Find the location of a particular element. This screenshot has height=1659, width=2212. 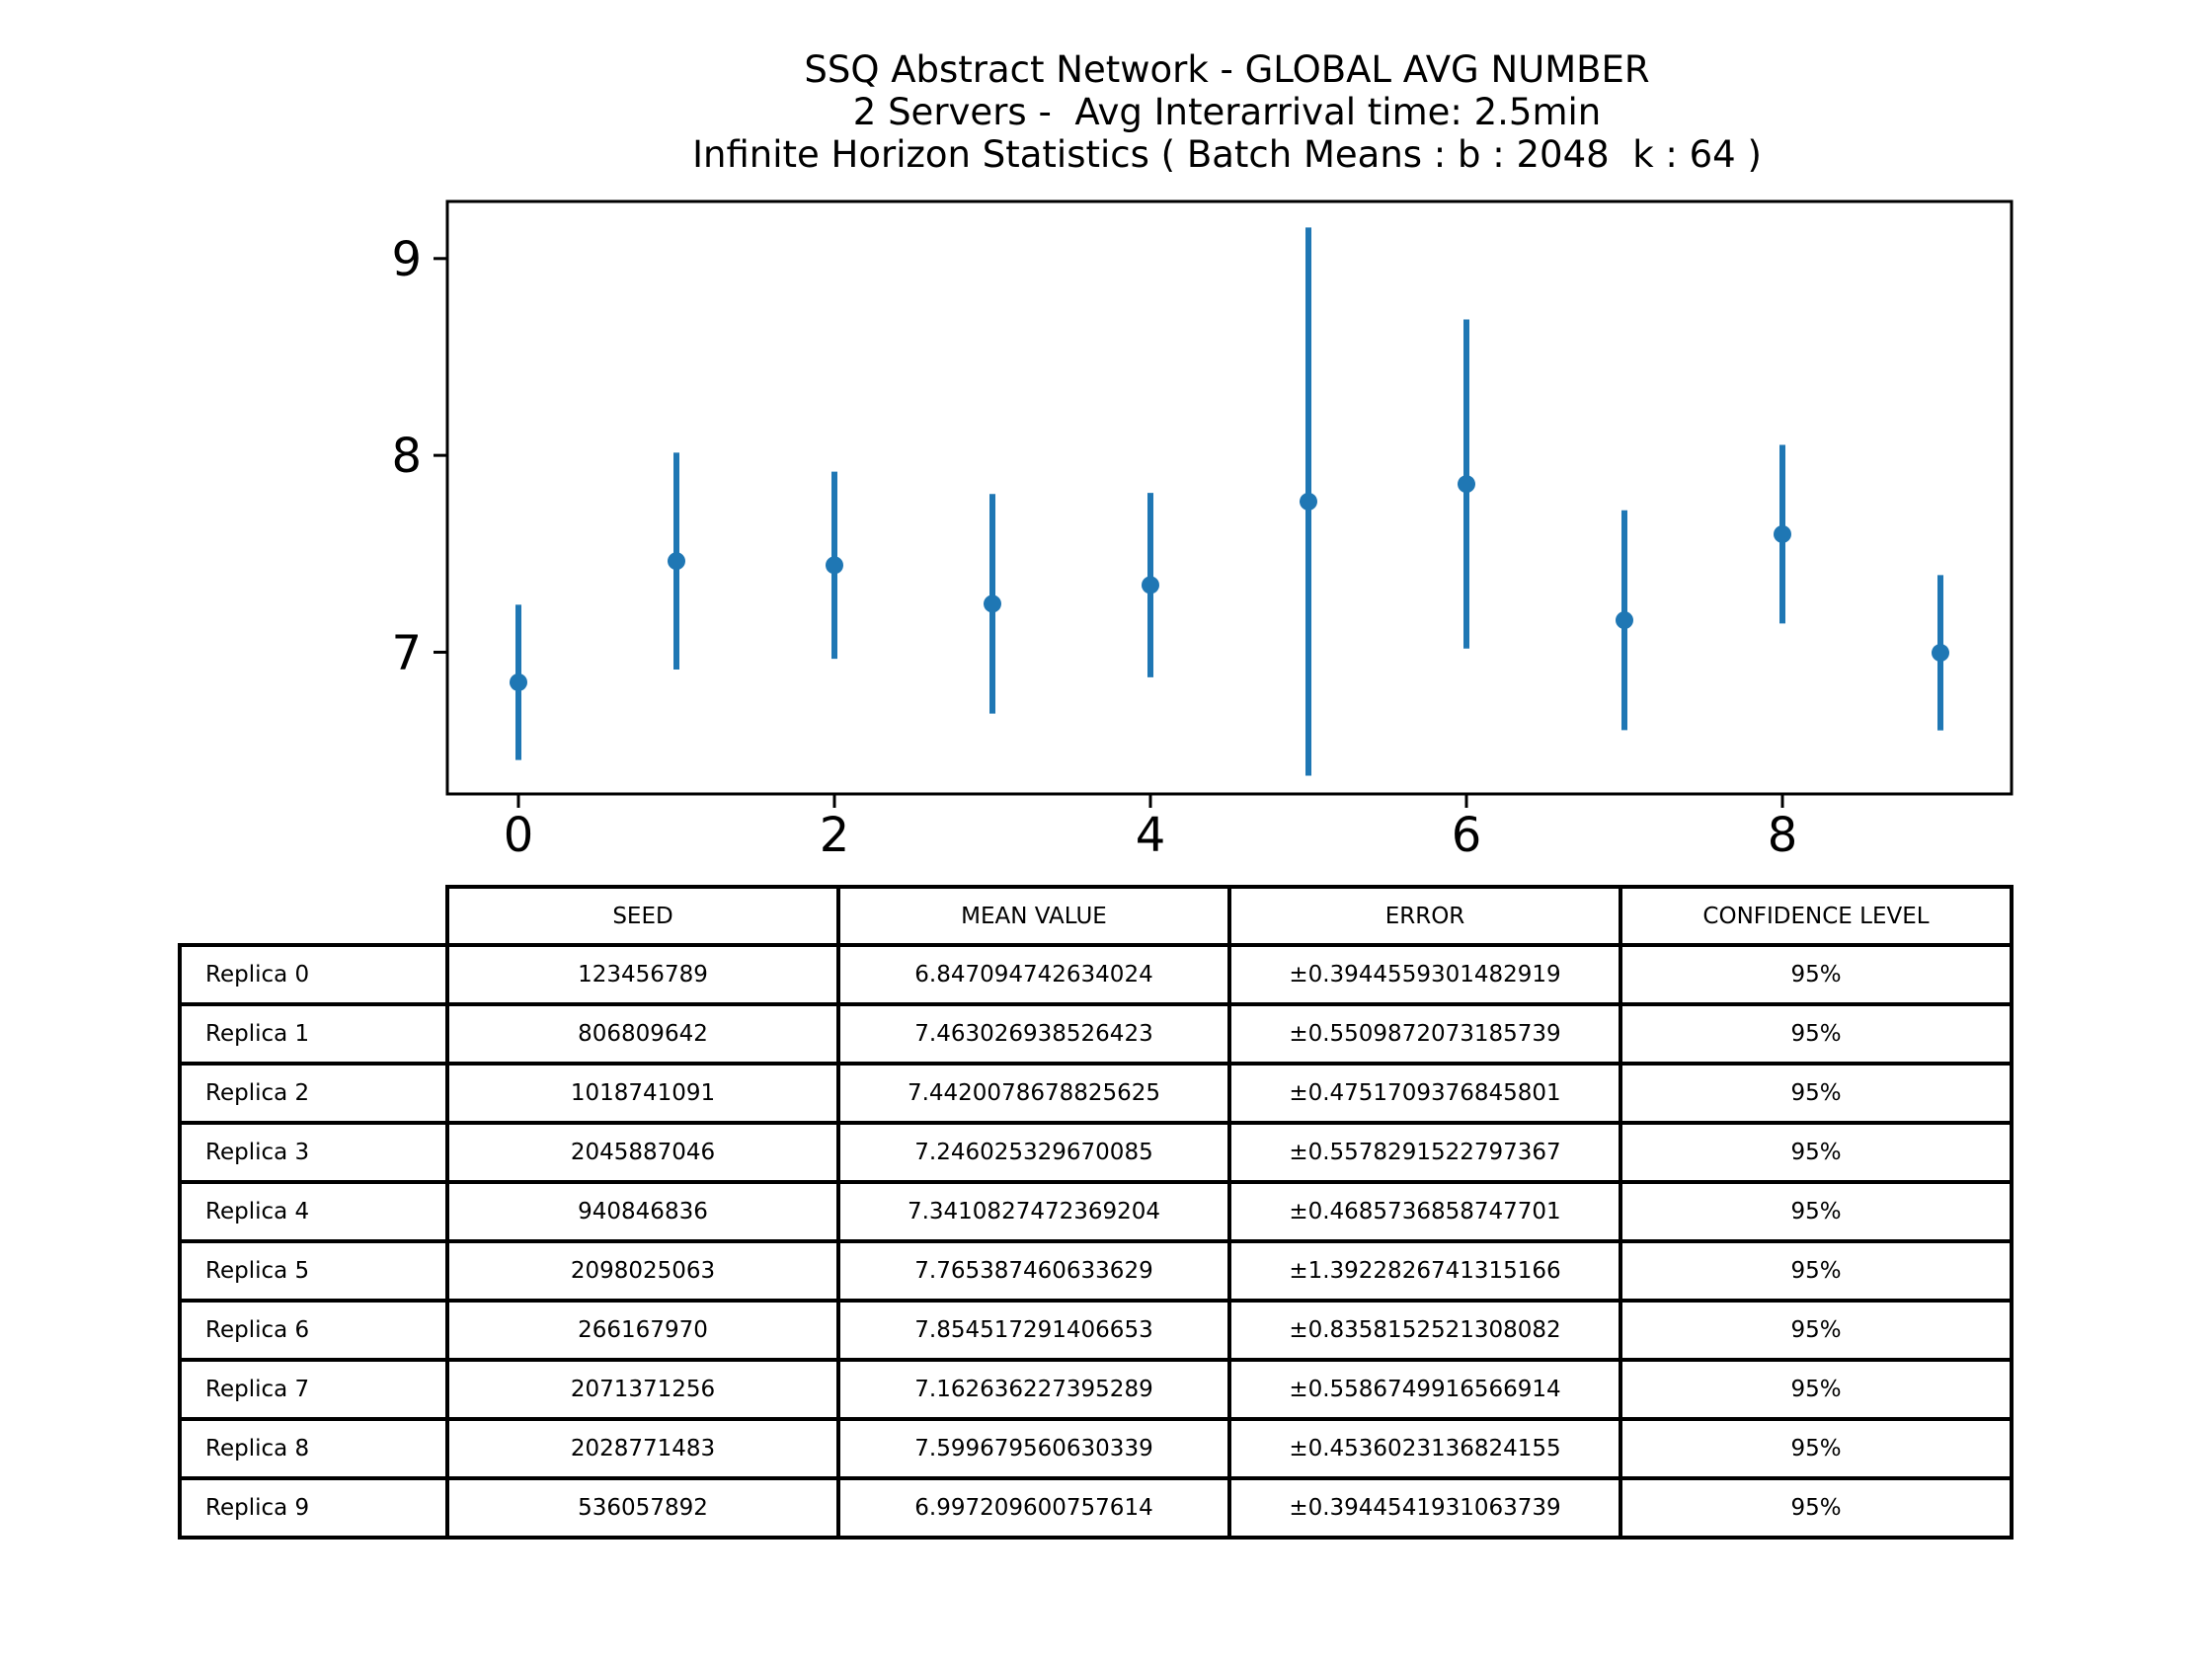

table-cell: 7.463026938526423 is located at coordinates (1034, 1034).